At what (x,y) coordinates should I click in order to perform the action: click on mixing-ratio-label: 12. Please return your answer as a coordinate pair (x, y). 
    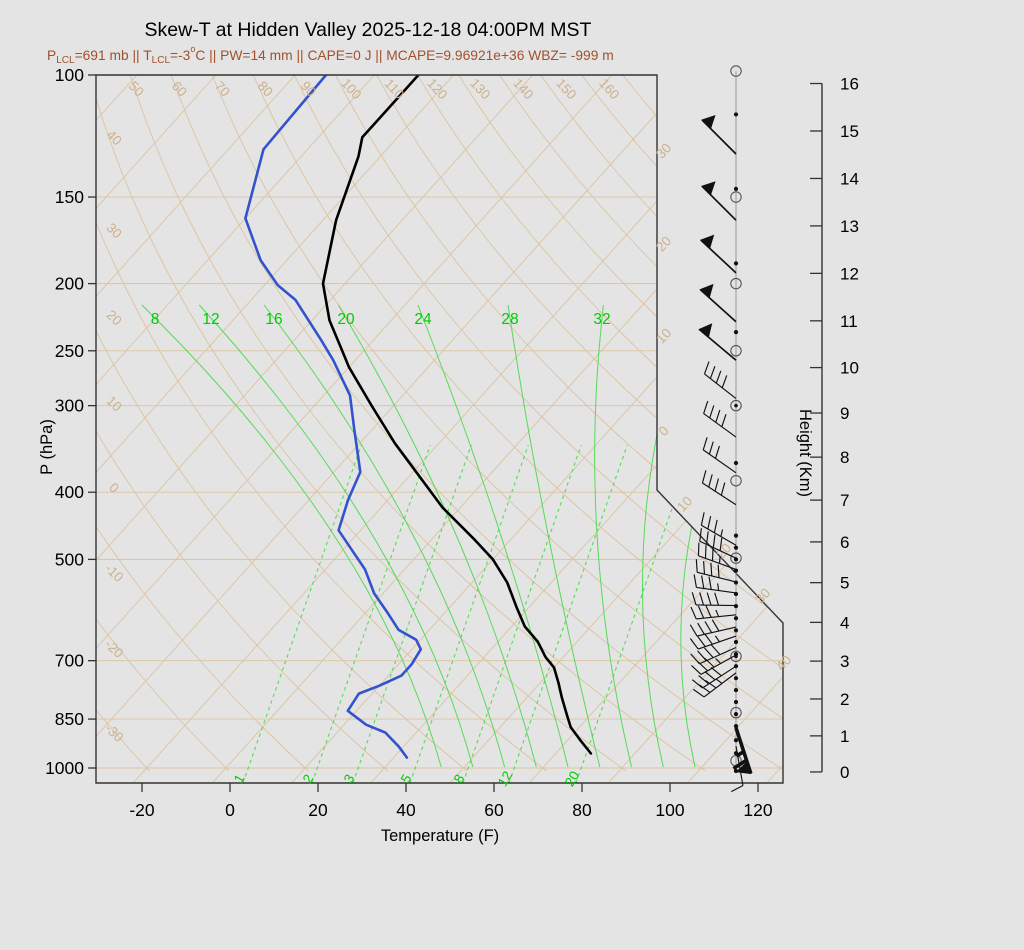
    Looking at the image, I should click on (505, 778).